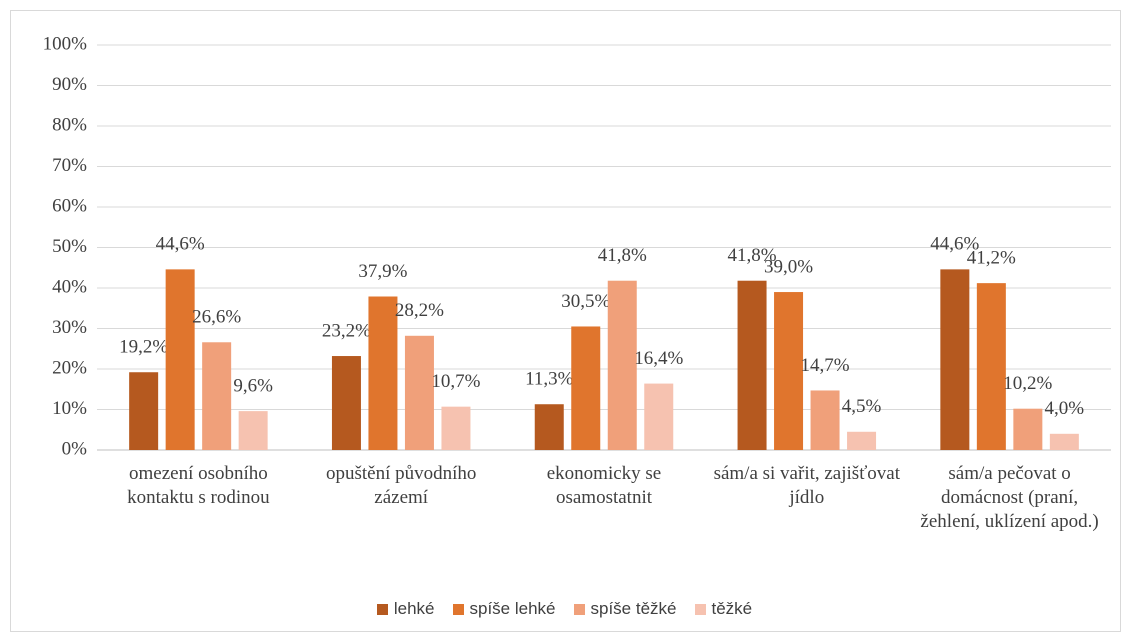 This screenshot has width=1129, height=640. Describe the element at coordinates (143, 347) in the screenshot. I see `data-label: 19,2%` at that location.